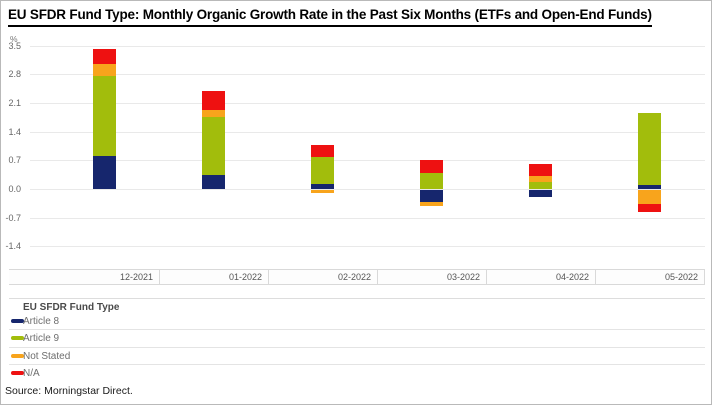  What do you see at coordinates (245, 277) in the screenshot?
I see `x-tick-label: 01-2022` at bounding box center [245, 277].